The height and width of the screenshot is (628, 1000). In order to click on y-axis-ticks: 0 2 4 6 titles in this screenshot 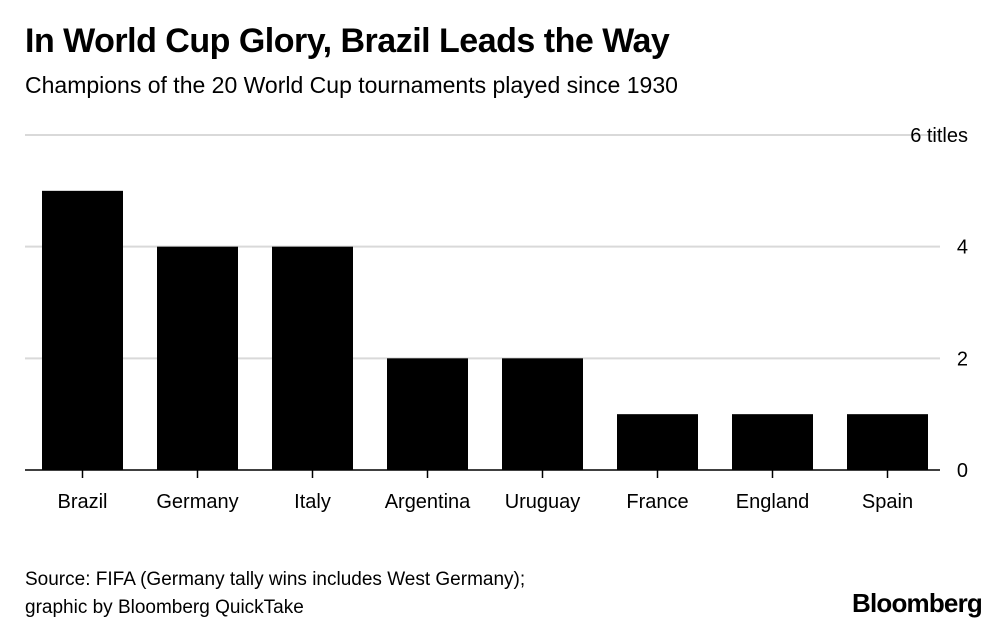, I will do `click(939, 303)`.